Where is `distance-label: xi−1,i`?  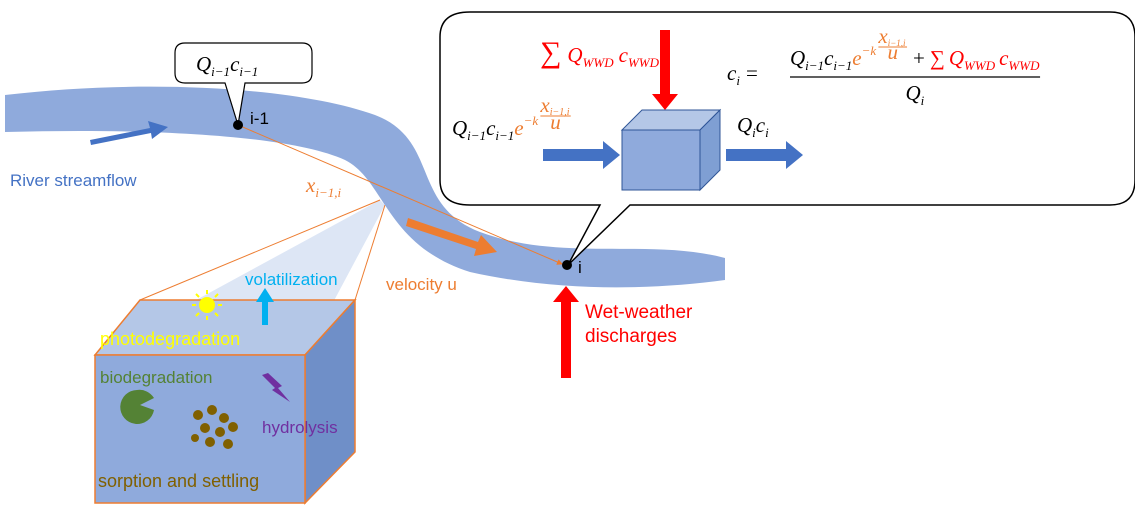
distance-label: xi−1,i is located at coordinates (323, 186).